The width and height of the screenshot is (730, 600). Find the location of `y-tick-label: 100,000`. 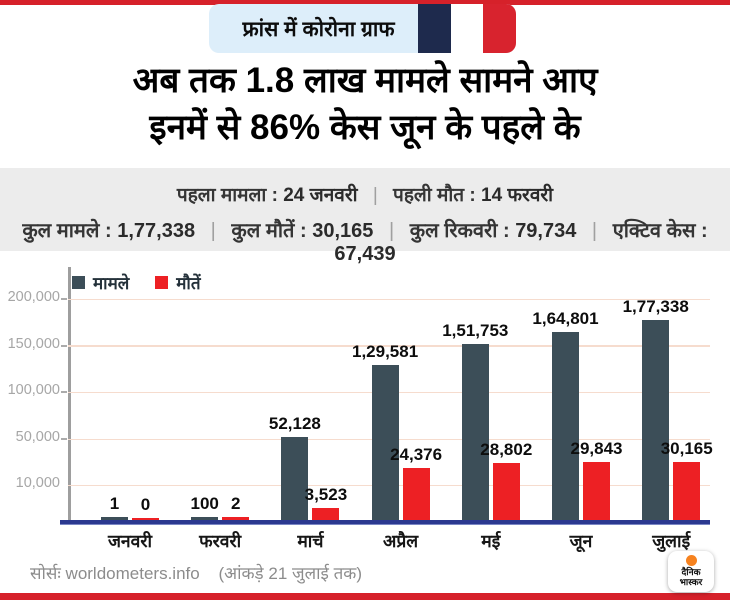

y-tick-label: 100,000 is located at coordinates (33, 390).